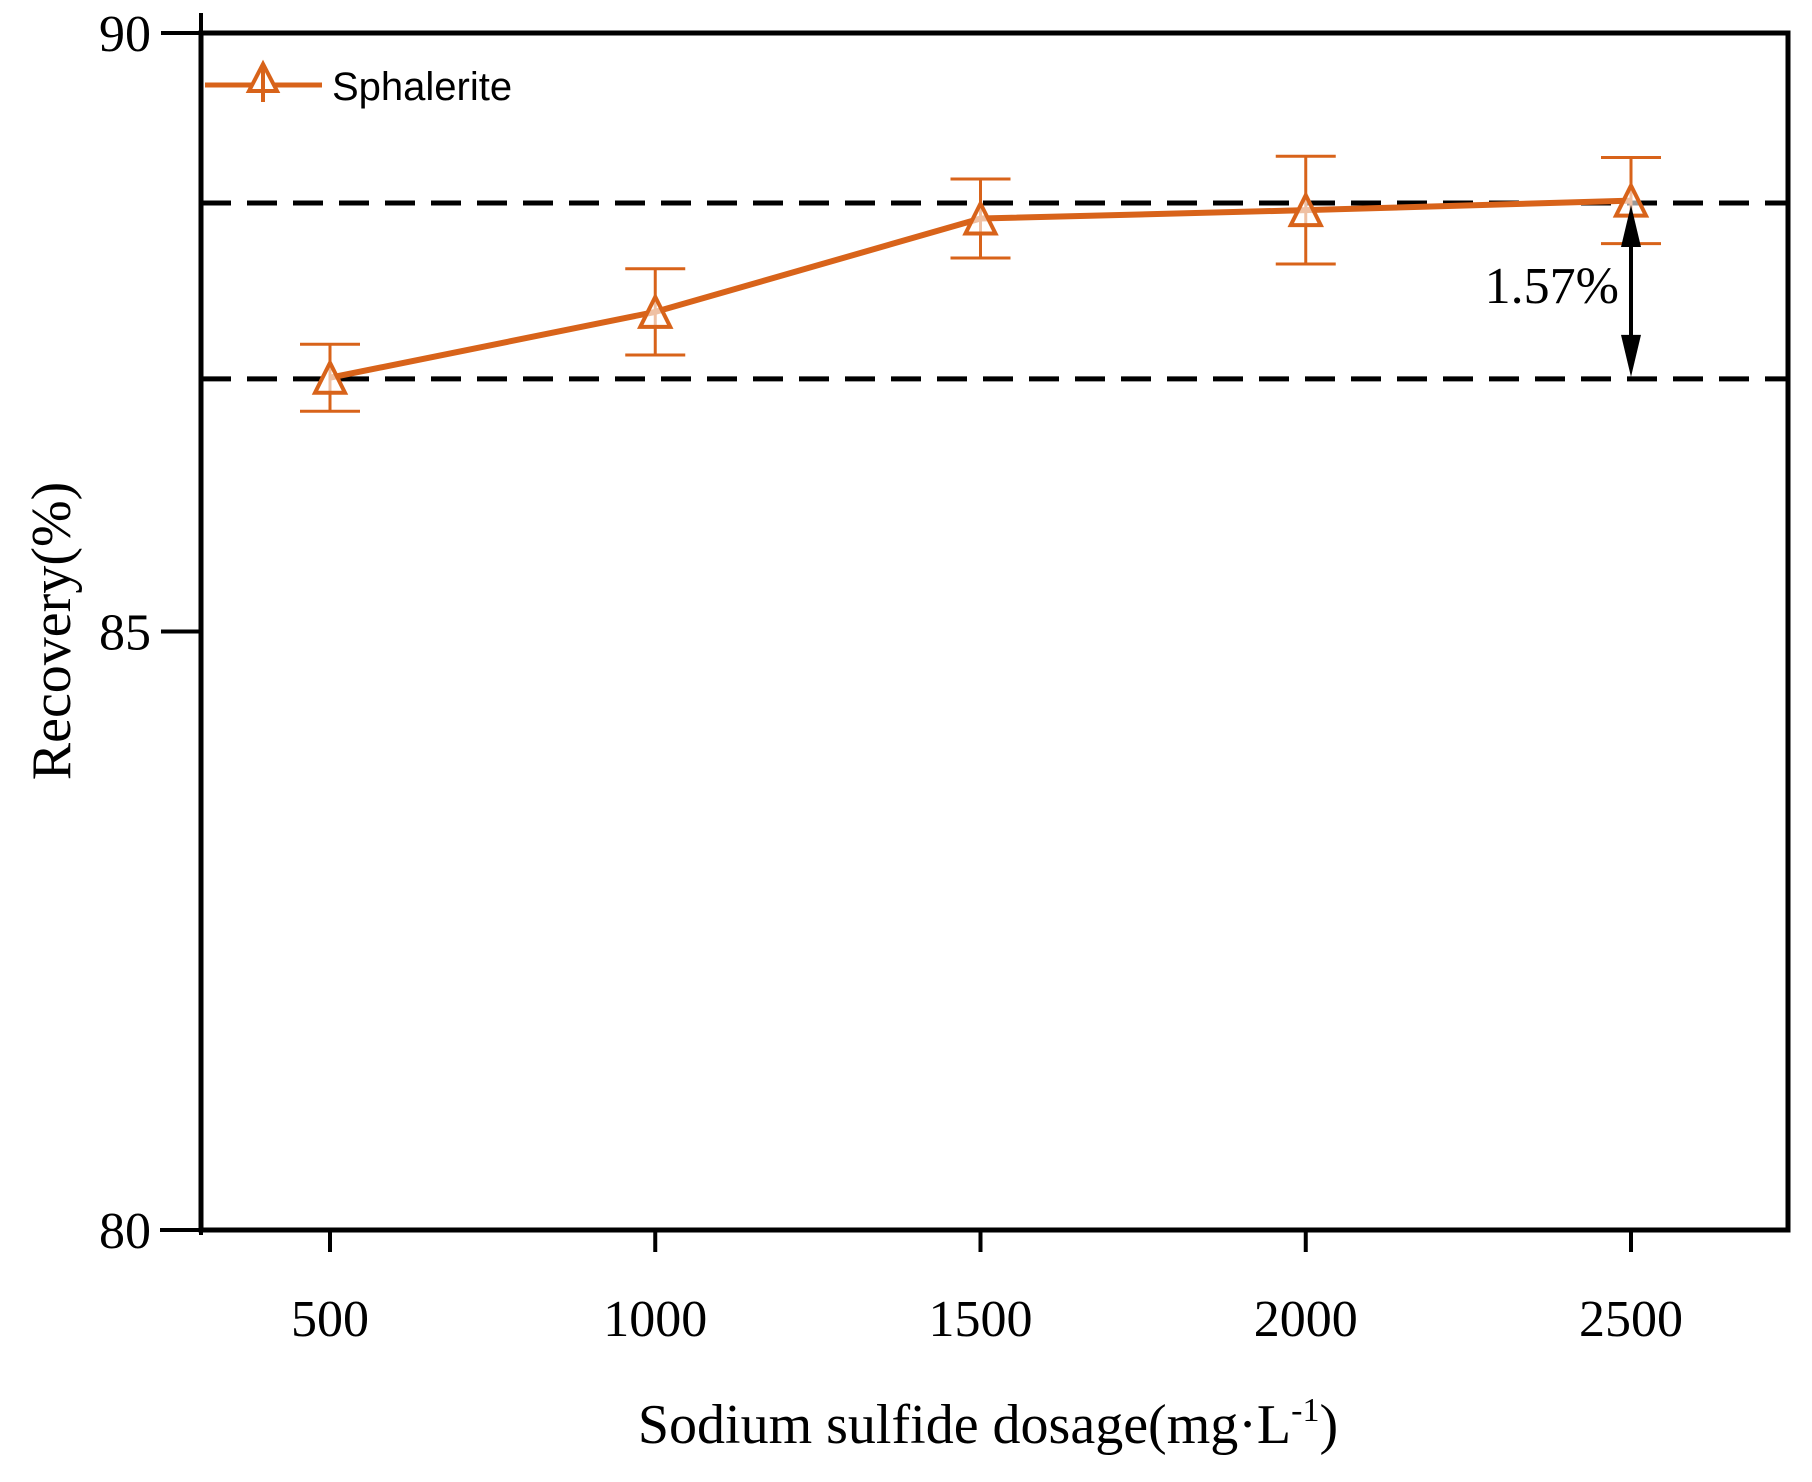 The height and width of the screenshot is (1482, 1812). Describe the element at coordinates (981, 1319) in the screenshot. I see `x-tick-label: 1500` at that location.